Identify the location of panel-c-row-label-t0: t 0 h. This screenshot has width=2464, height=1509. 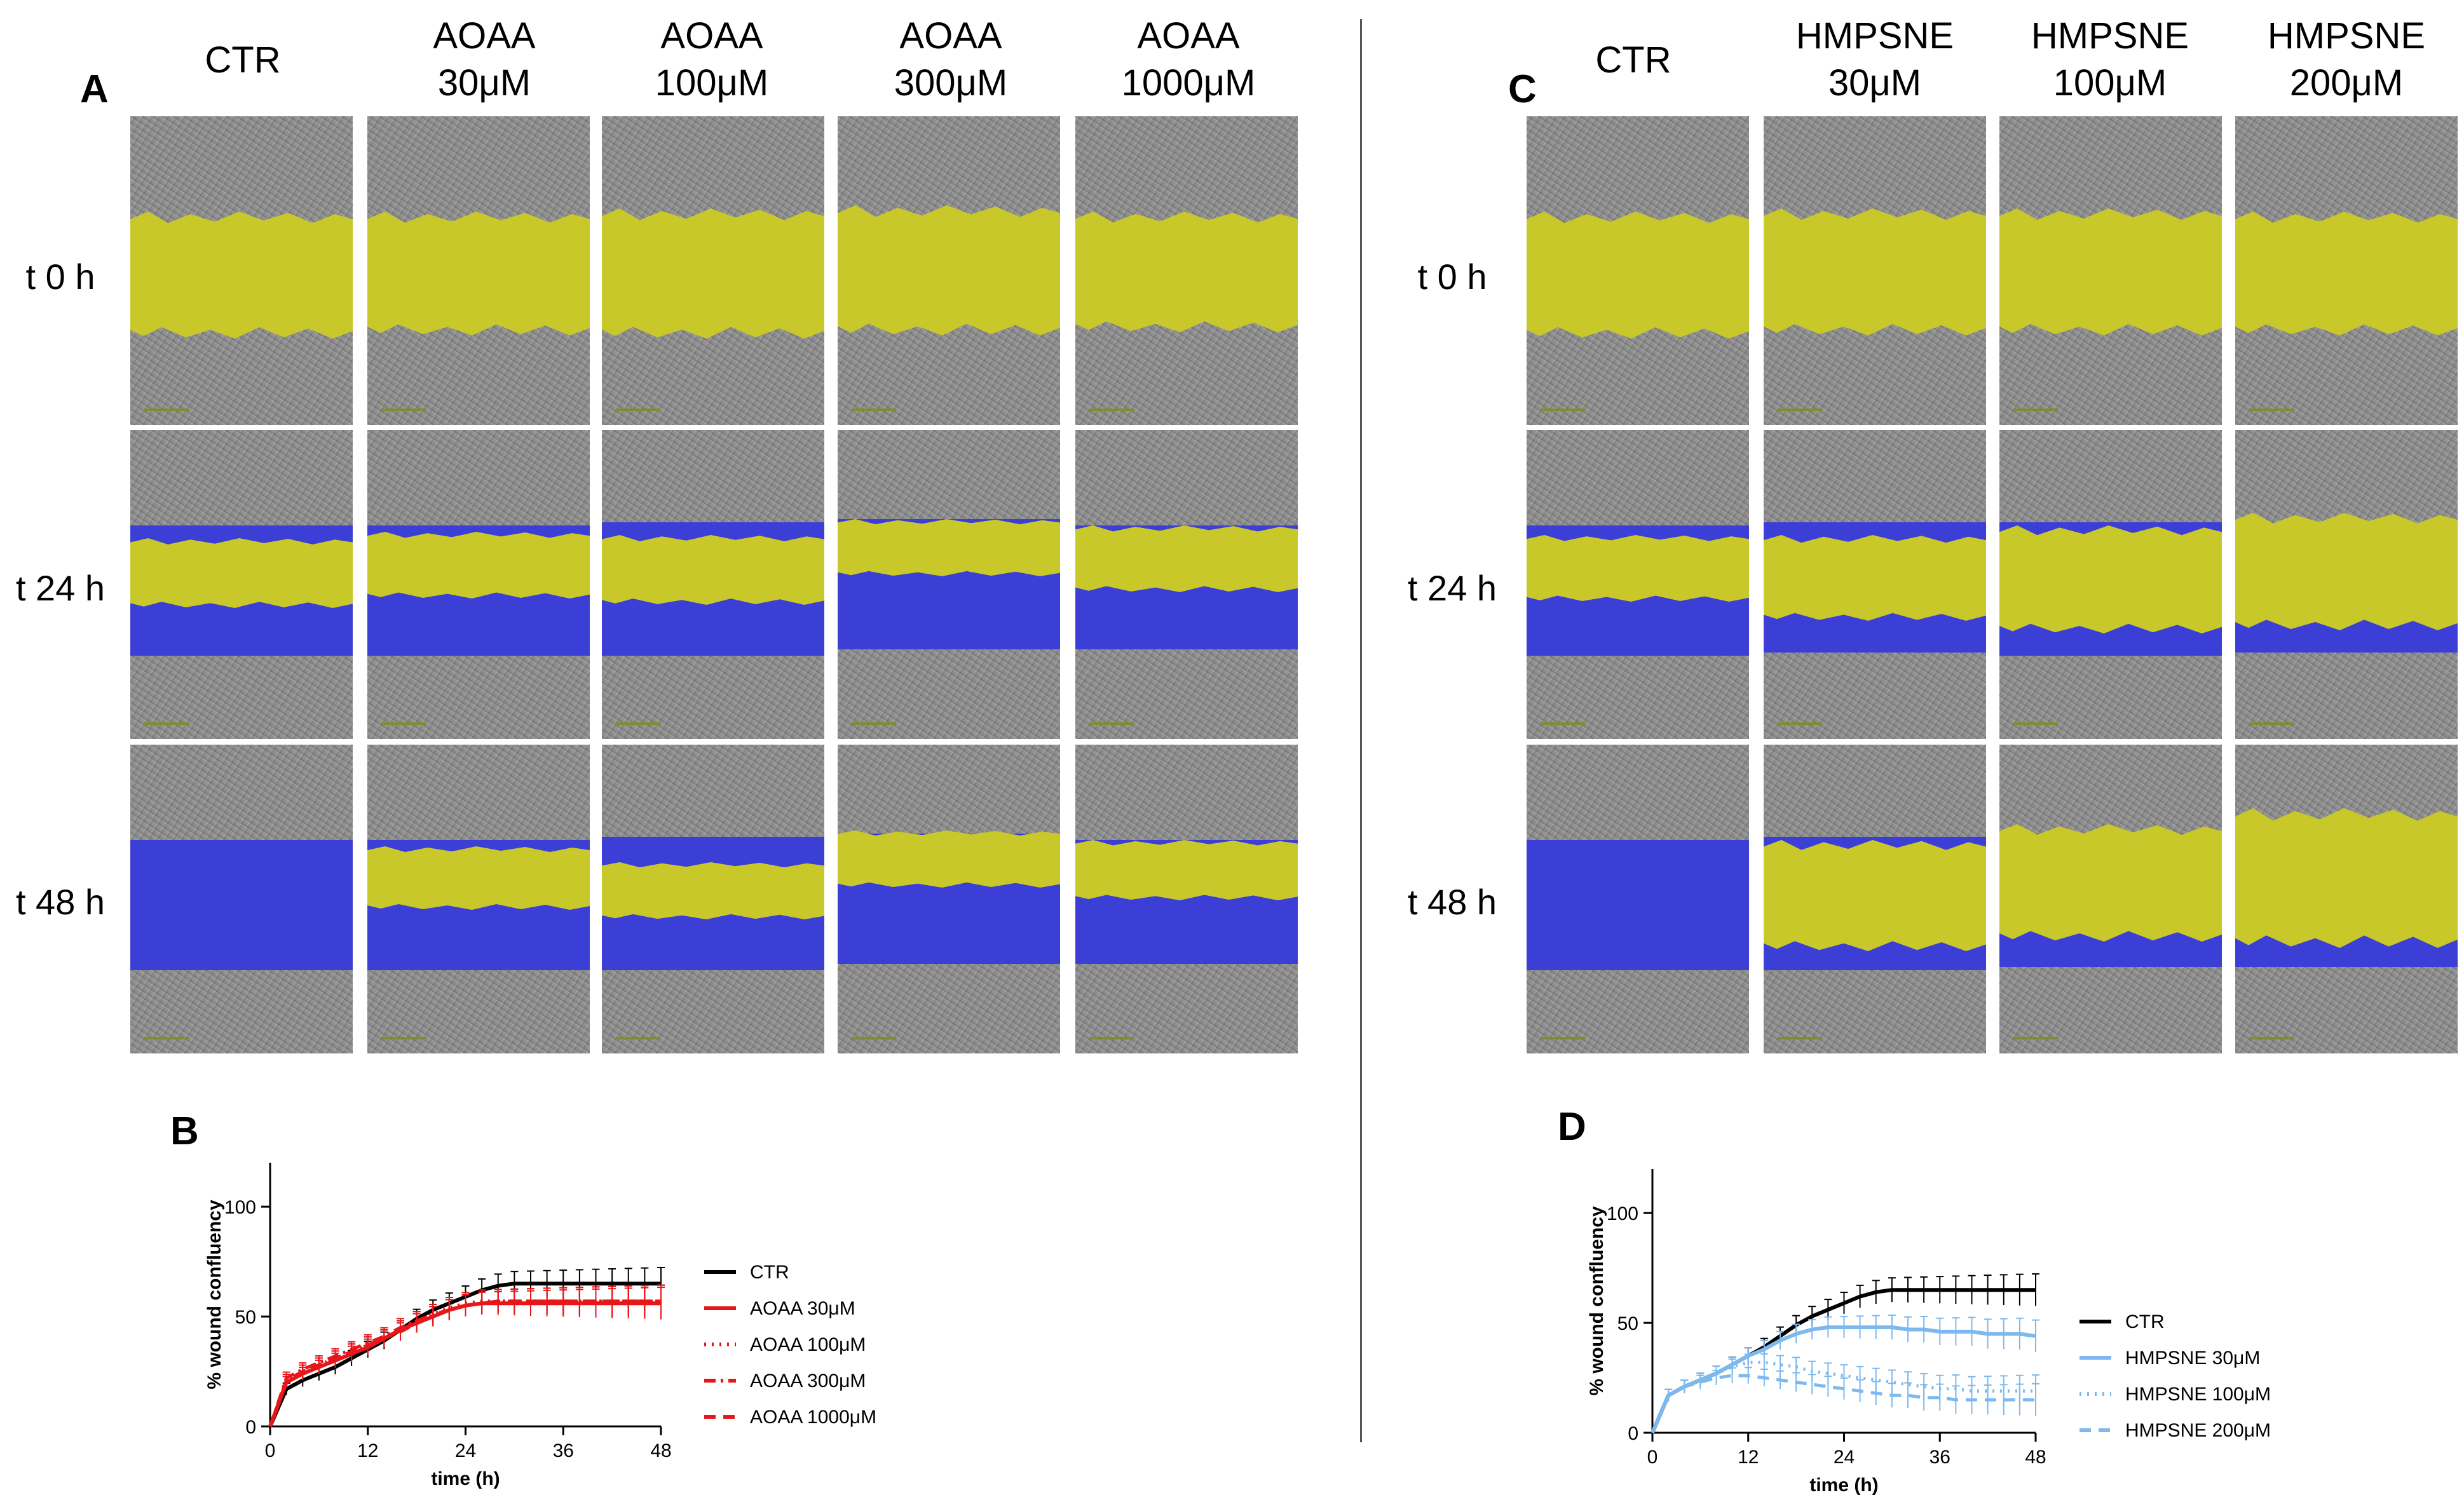
(1452, 277).